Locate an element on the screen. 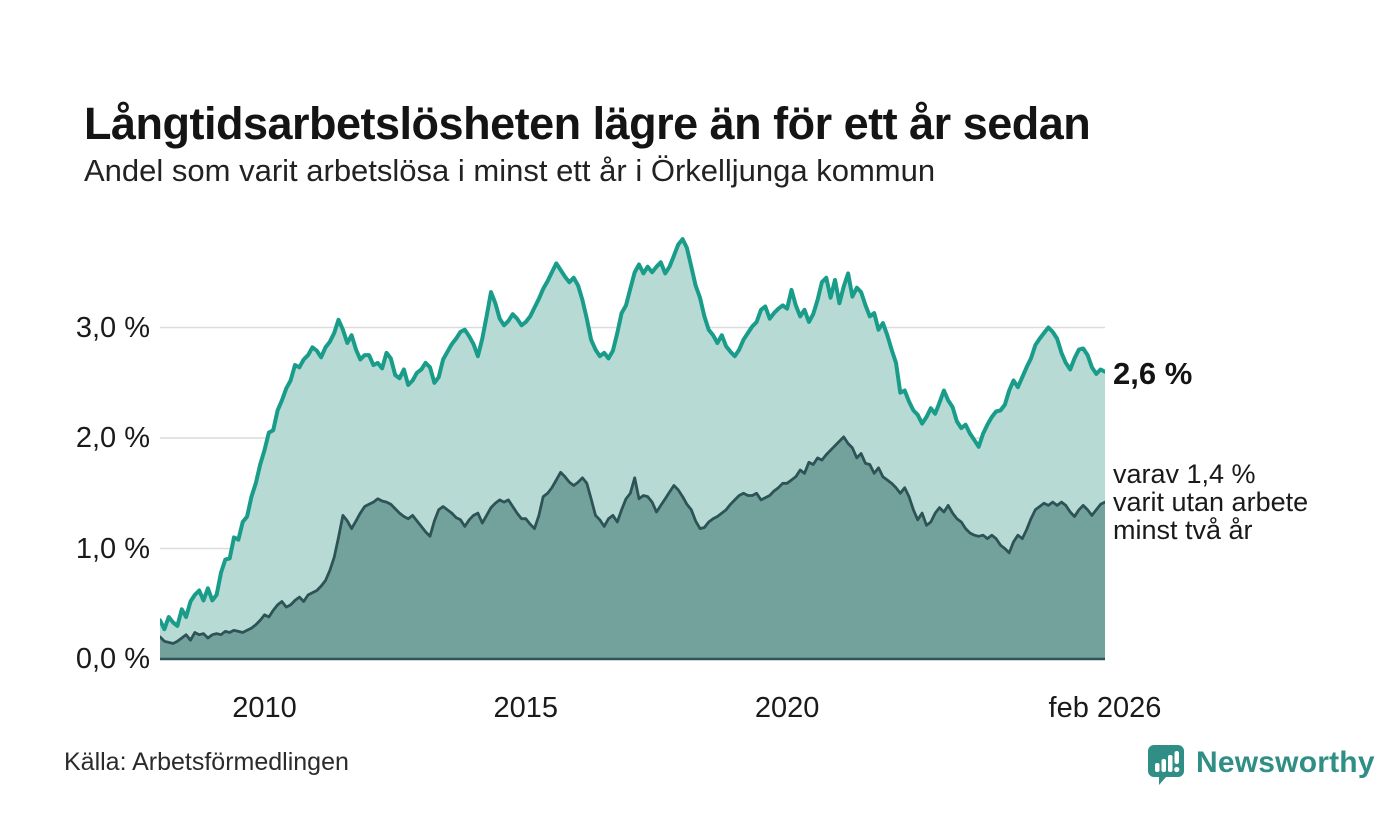 Image resolution: width=1400 pixels, height=840 pixels. y-axis-tick-1: 1,0 % is located at coordinates (112, 548).